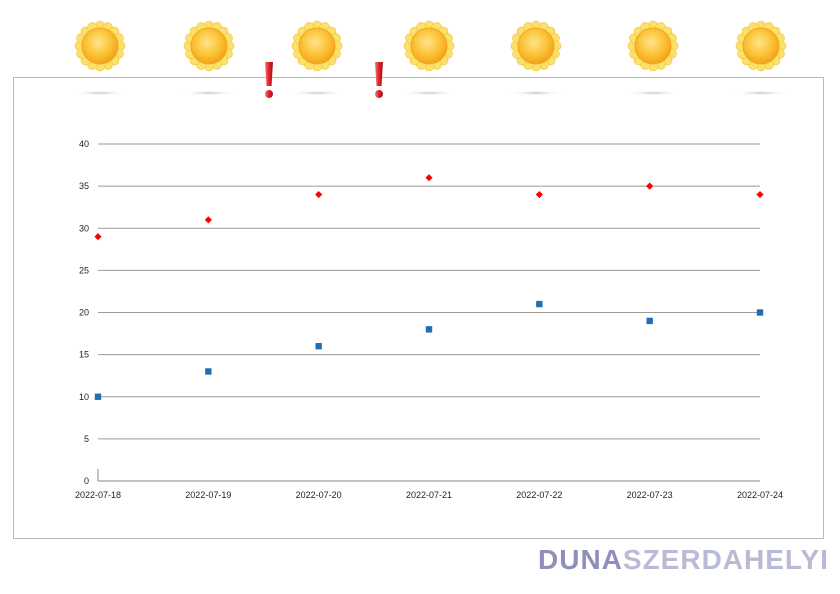  Describe the element at coordinates (86, 439) in the screenshot. I see `y-tick-label: 5` at that location.